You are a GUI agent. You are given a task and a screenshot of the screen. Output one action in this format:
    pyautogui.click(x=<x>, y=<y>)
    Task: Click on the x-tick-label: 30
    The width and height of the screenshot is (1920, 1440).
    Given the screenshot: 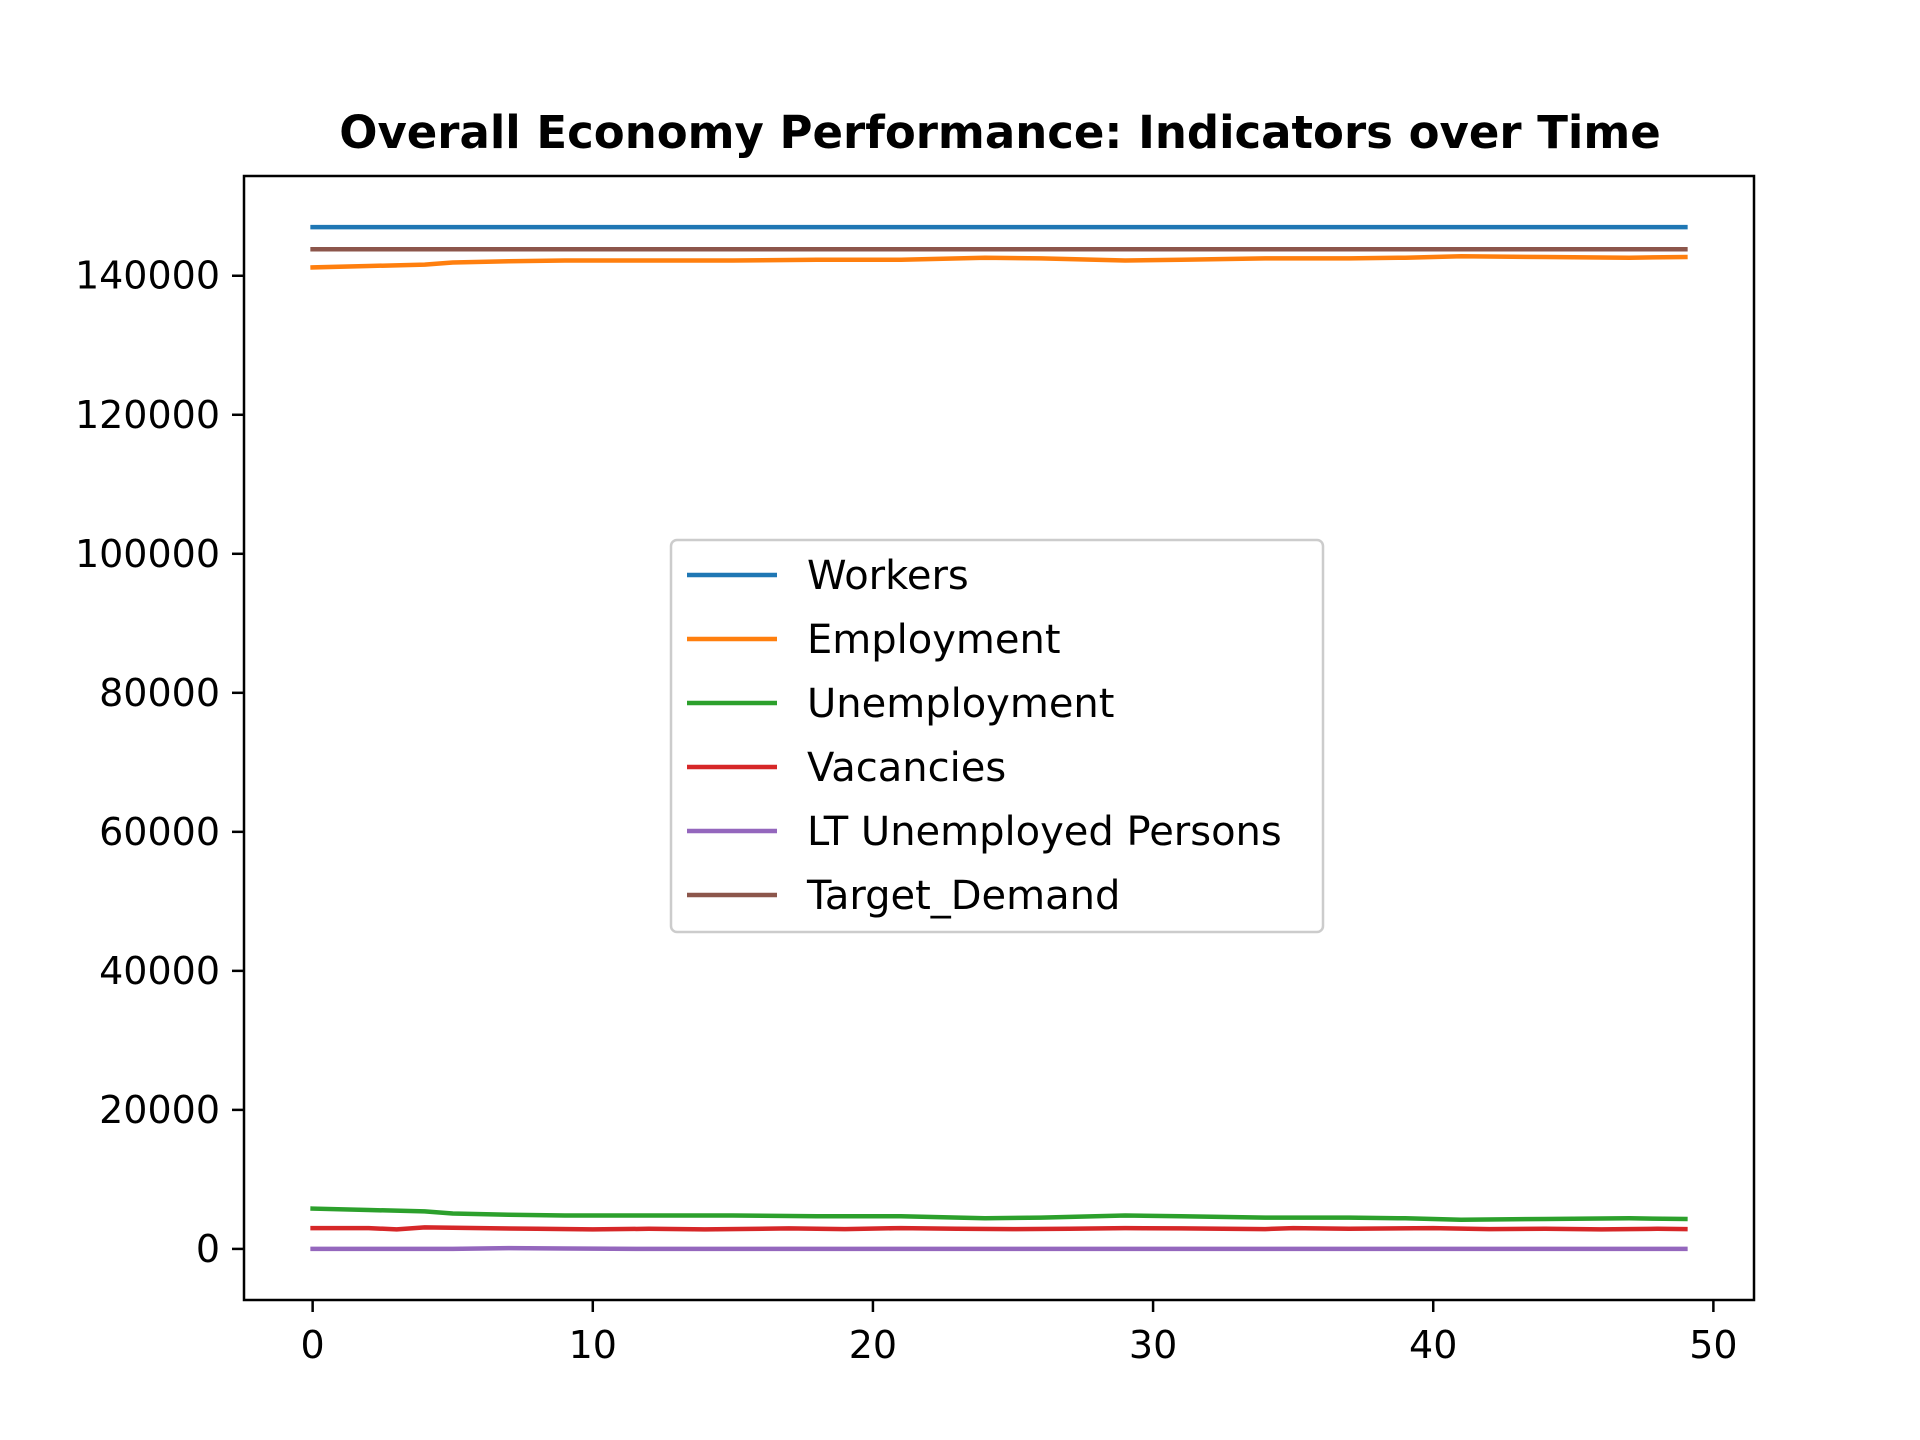 What is the action you would take?
    pyautogui.click(x=1153, y=1345)
    